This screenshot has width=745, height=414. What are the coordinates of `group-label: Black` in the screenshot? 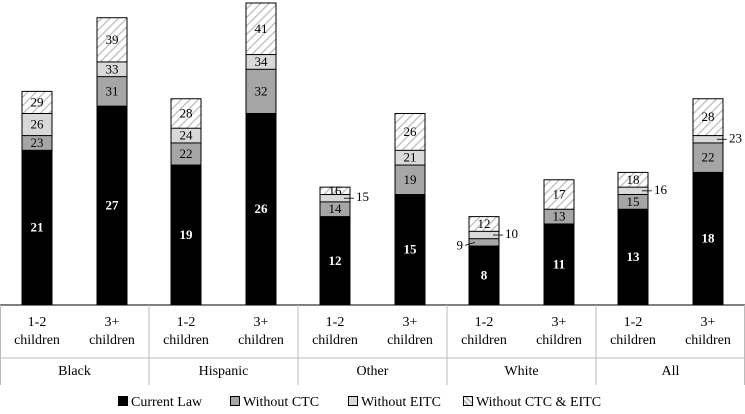 It's located at (74, 371).